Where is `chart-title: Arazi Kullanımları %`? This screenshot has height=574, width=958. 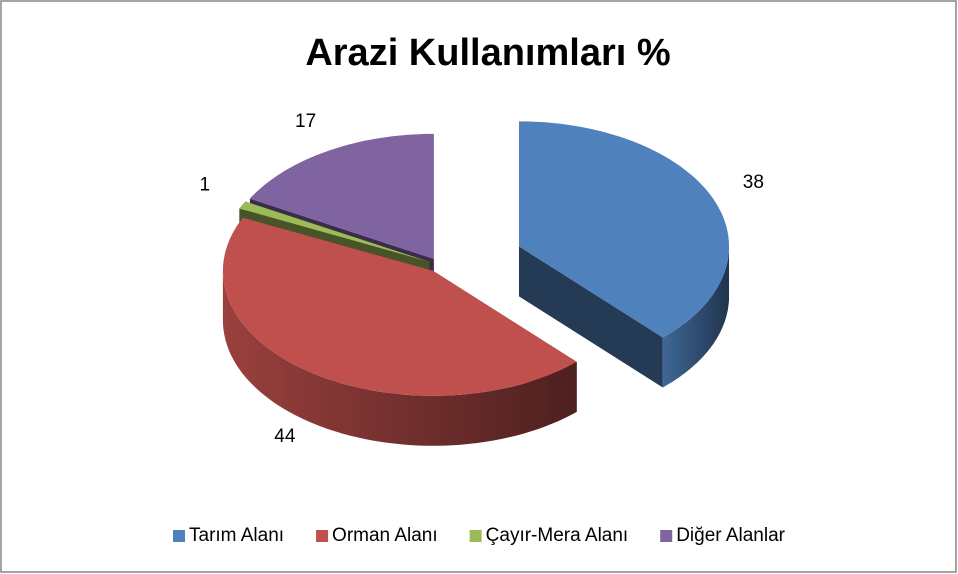 chart-title: Arazi Kullanımları % is located at coordinates (487, 53).